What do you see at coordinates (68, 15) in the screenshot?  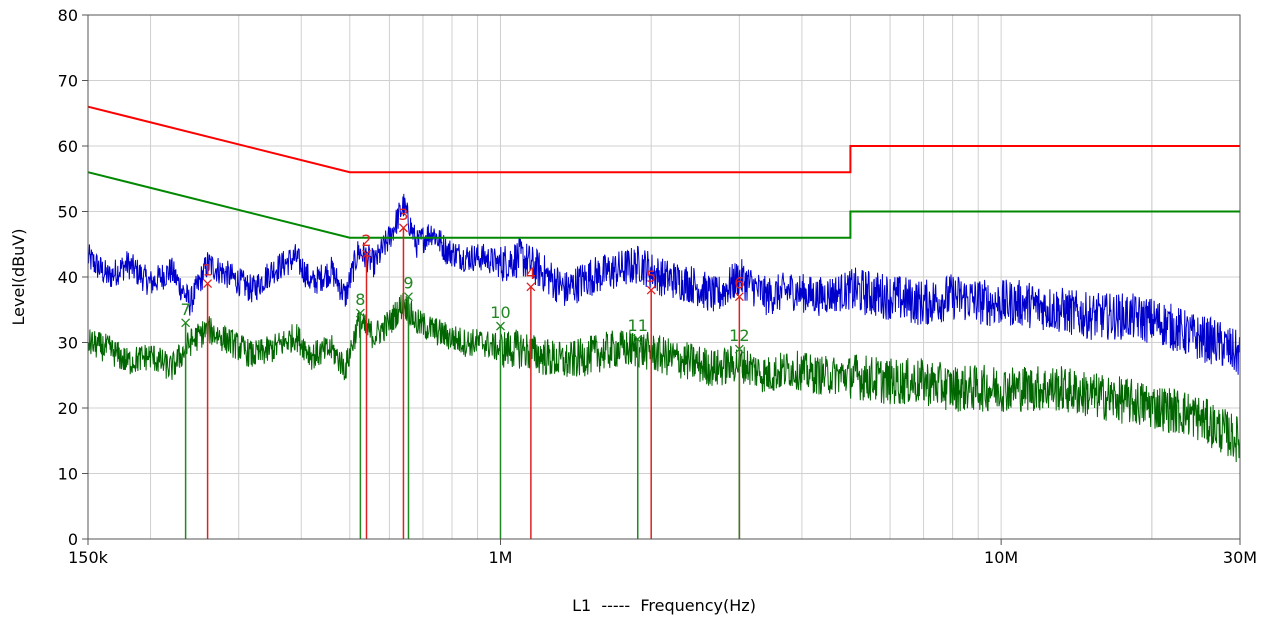 I see `y-tick-label: 80` at bounding box center [68, 15].